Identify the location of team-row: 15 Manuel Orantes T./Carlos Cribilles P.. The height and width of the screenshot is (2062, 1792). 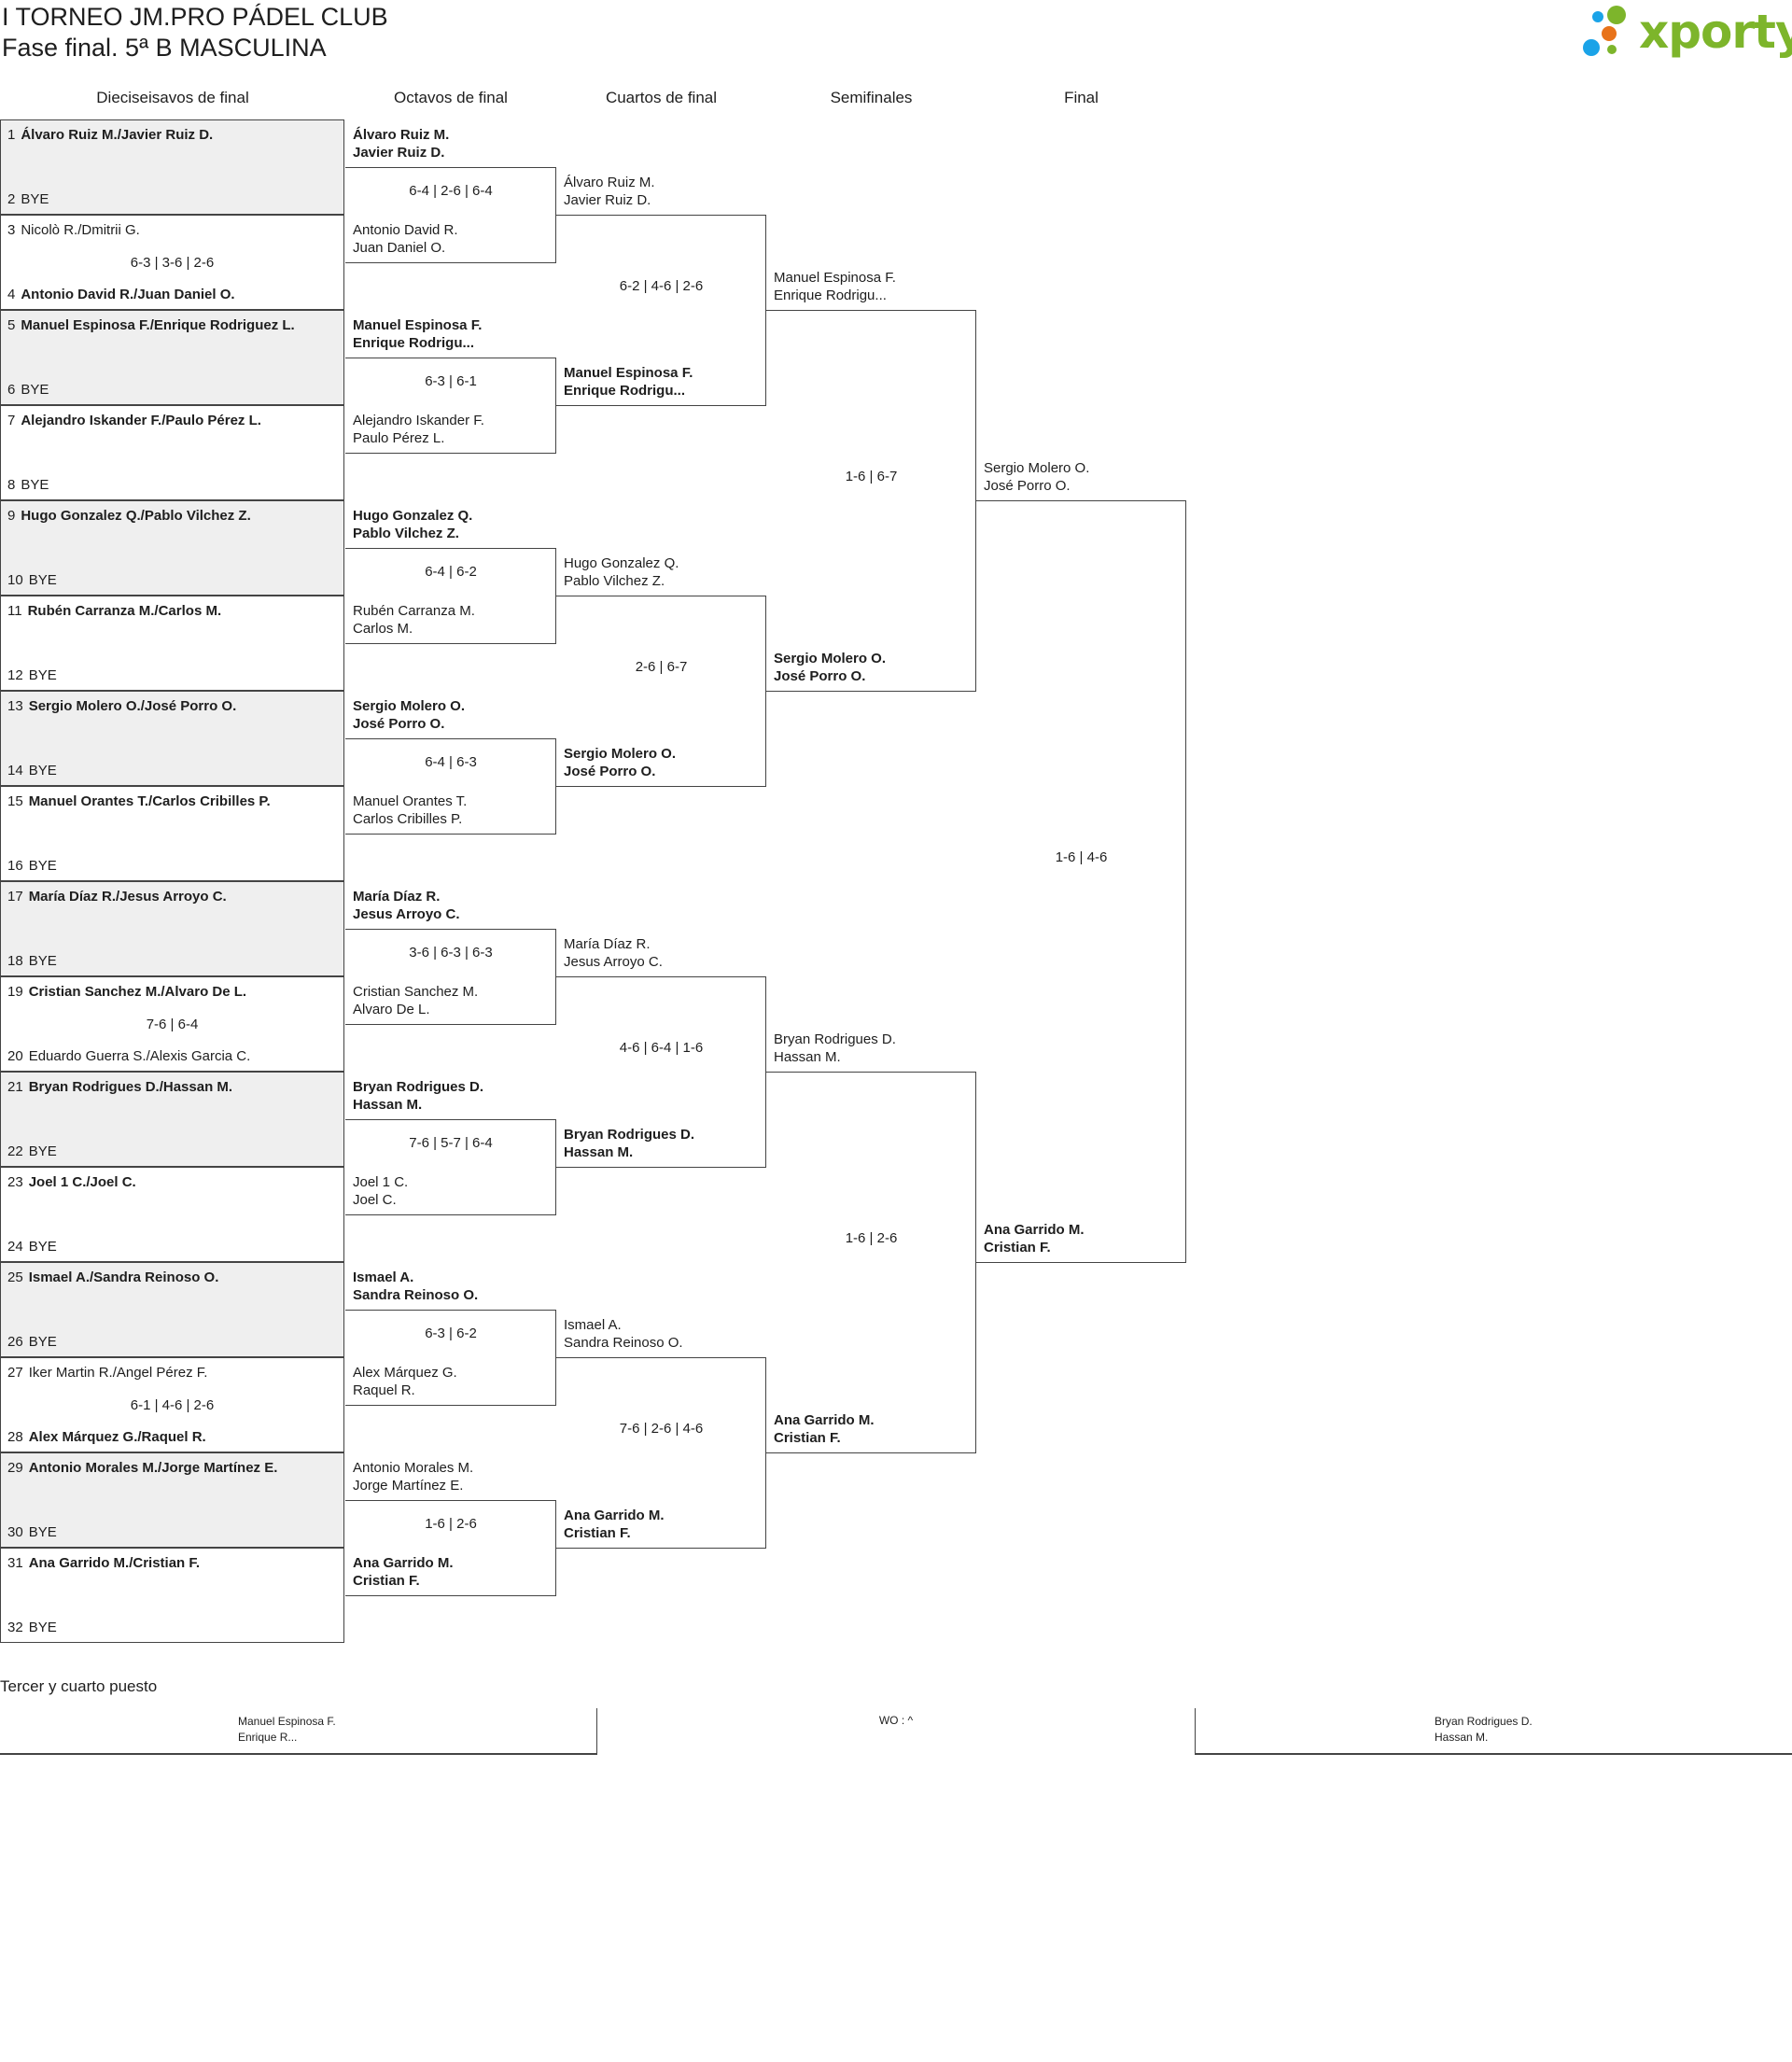
(139, 801).